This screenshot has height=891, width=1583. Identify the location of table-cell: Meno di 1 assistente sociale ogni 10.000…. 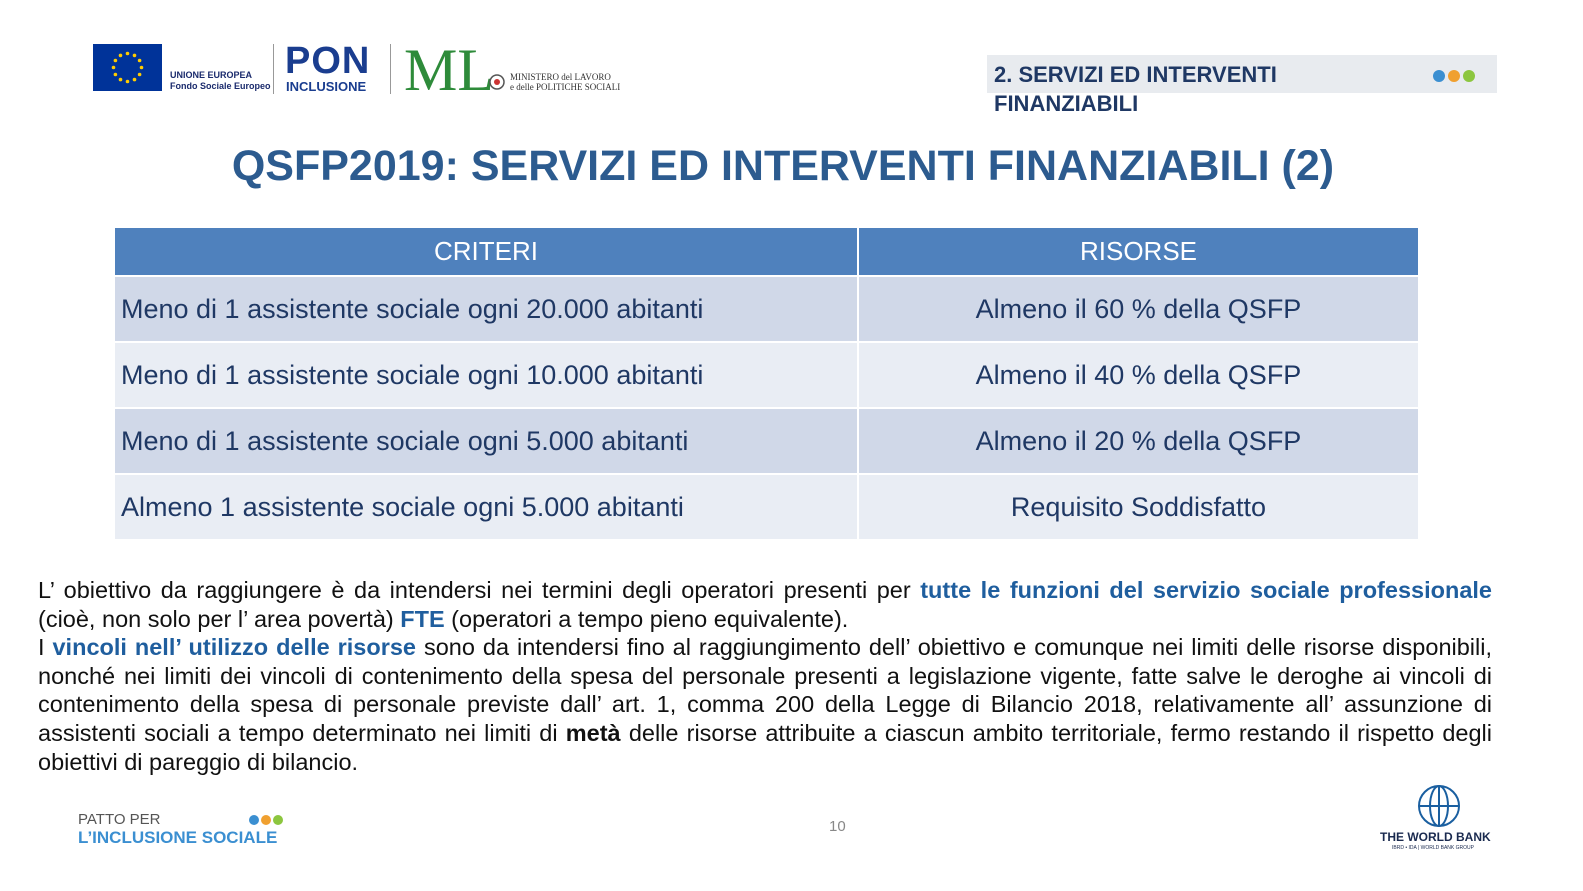
(486, 375).